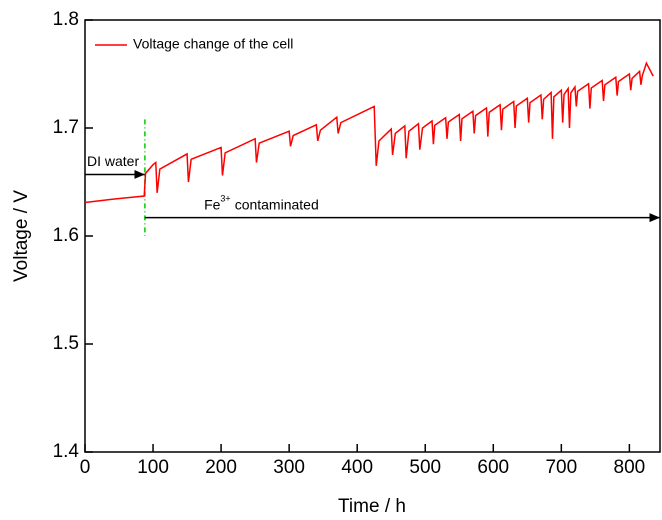  I want to click on annotation: Fe3+ contaminated, so click(261, 203).